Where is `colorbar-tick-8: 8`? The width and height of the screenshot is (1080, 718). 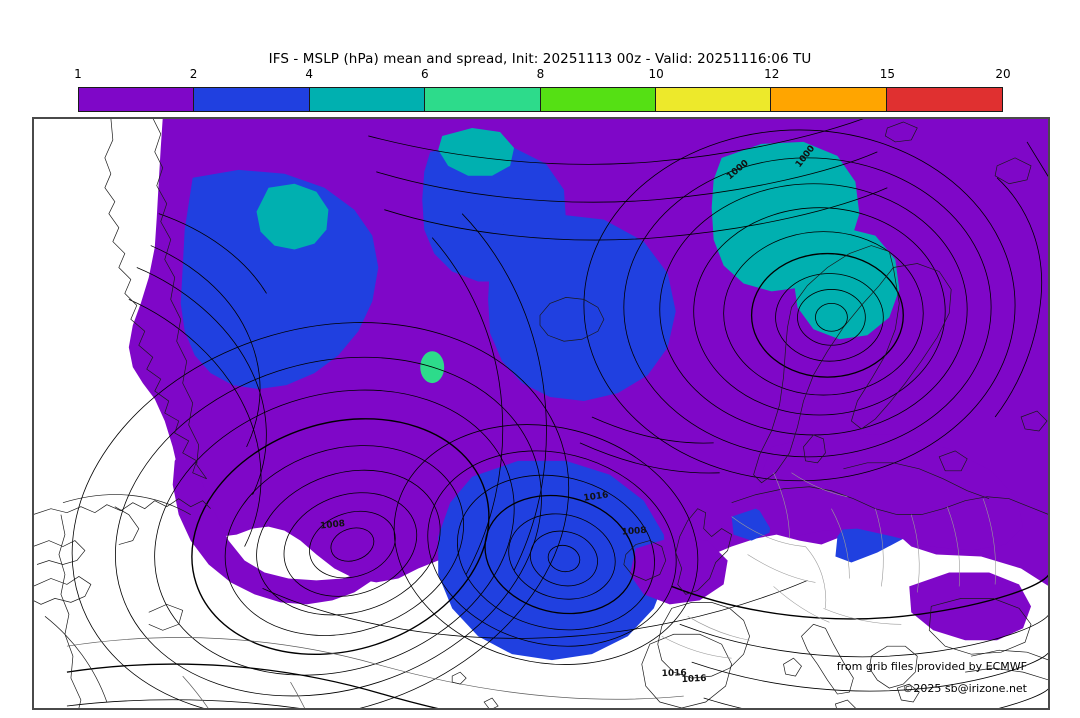
colorbar-tick-8: 8 is located at coordinates (540, 74).